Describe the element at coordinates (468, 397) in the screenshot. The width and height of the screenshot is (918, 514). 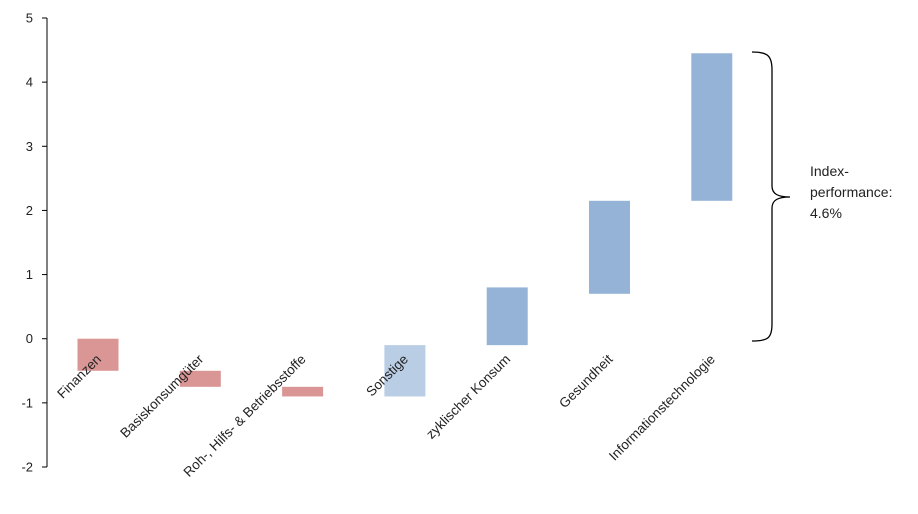
I see `category-label: zyklischer Konsum` at that location.